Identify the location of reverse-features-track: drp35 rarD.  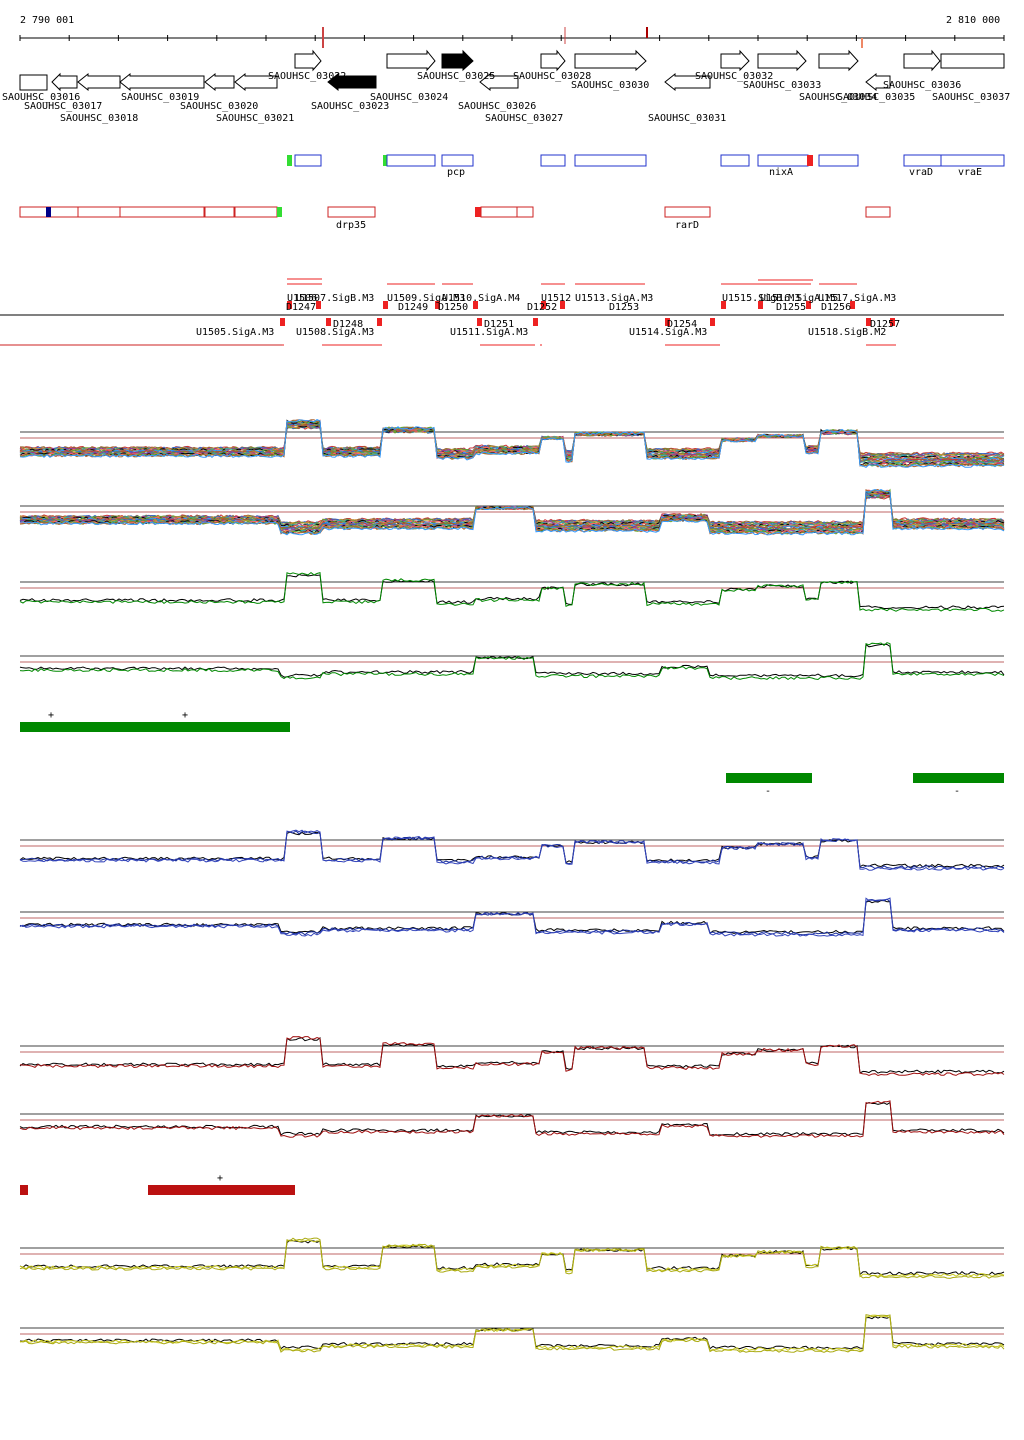
(455, 218).